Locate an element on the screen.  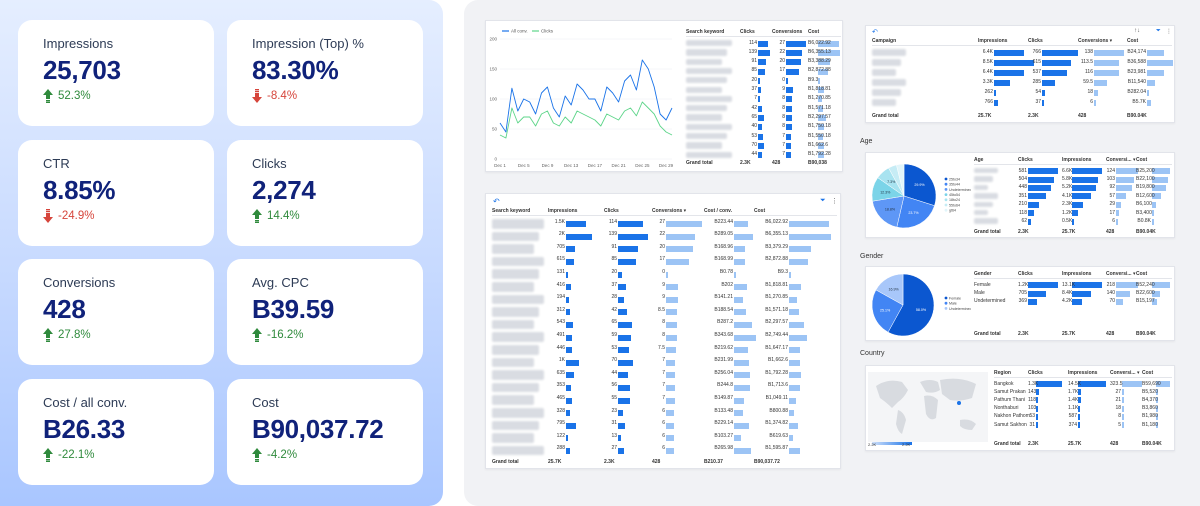
table-row: 44 7 B1,792.28 is located at coordinates (763, 155).